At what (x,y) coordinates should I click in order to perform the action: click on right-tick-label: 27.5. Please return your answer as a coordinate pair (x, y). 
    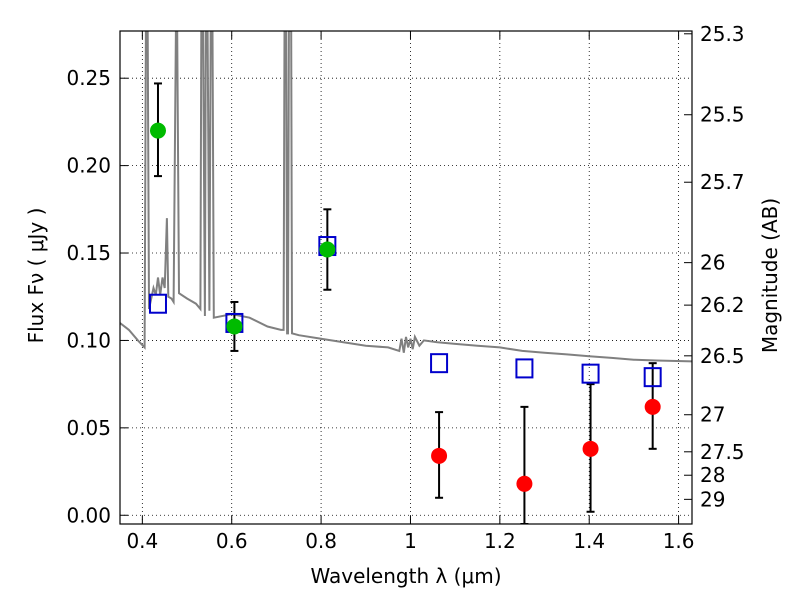
    Looking at the image, I should click on (722, 452).